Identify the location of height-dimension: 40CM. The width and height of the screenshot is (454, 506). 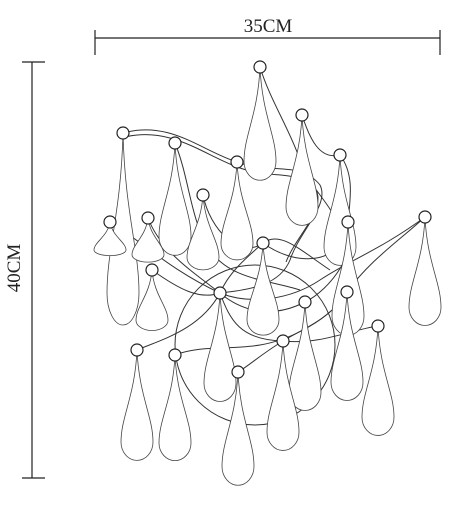
(24, 270).